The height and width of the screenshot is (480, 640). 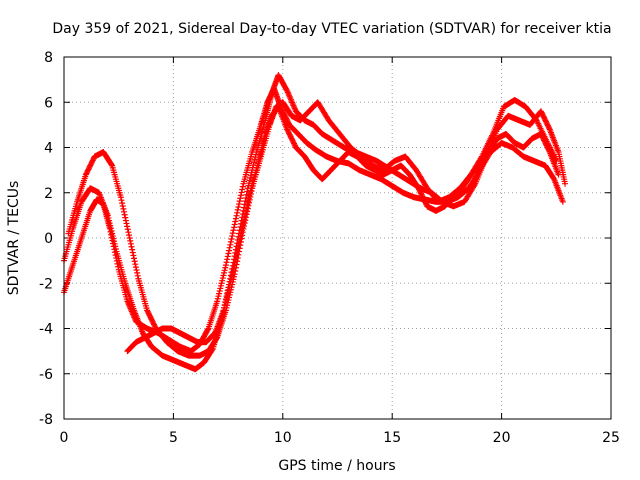 What do you see at coordinates (48, 239) in the screenshot?
I see `y-tick-label: 0` at bounding box center [48, 239].